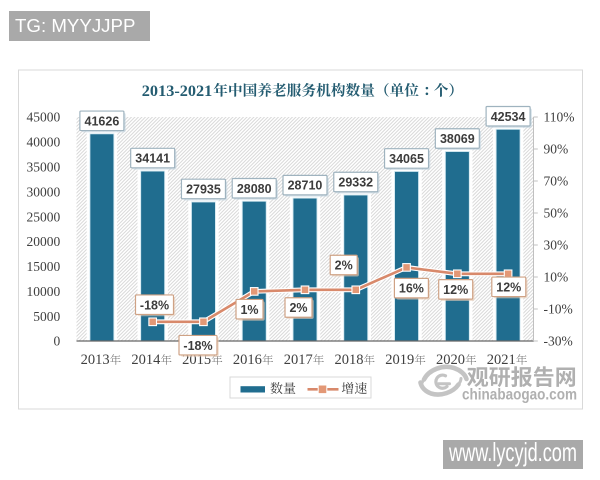 Image resolution: width=600 pixels, height=480 pixels. I want to click on svg-text: 35000, so click(43, 166).